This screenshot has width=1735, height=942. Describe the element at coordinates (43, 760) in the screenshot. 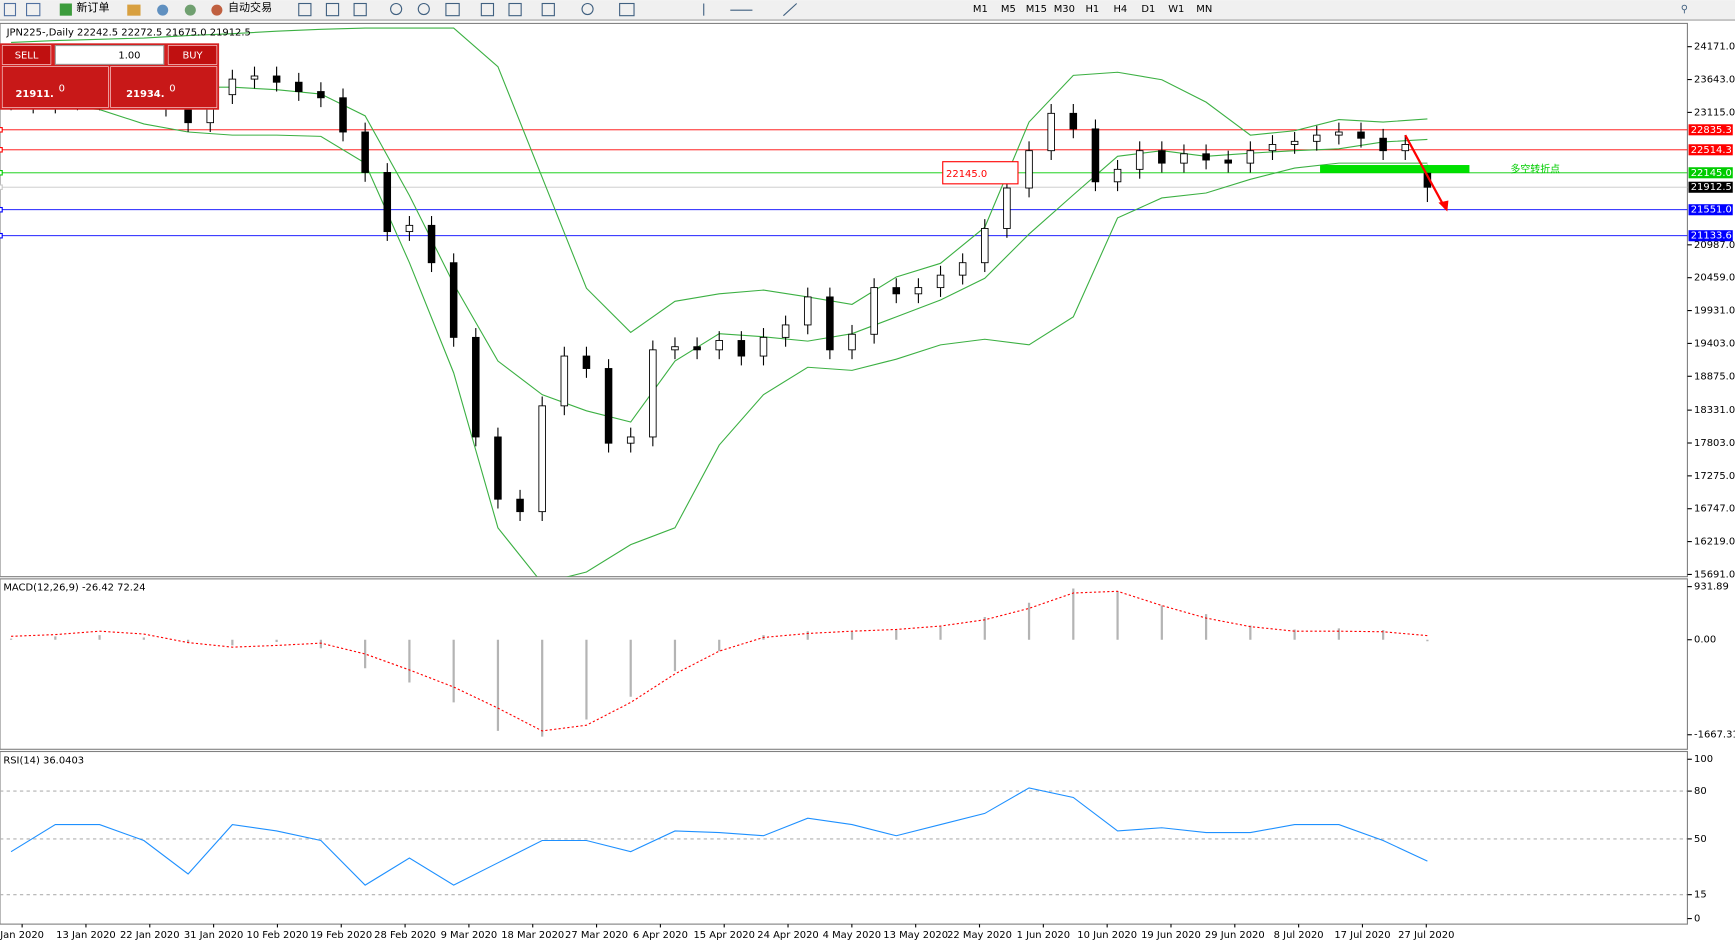

I see `rsi-label: RSI(14) 36.0403` at that location.